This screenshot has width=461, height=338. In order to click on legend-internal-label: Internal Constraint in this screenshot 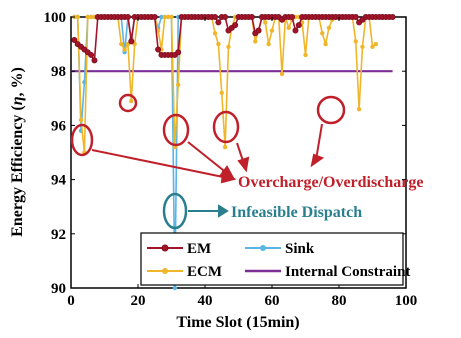, I will do `click(347, 272)`.